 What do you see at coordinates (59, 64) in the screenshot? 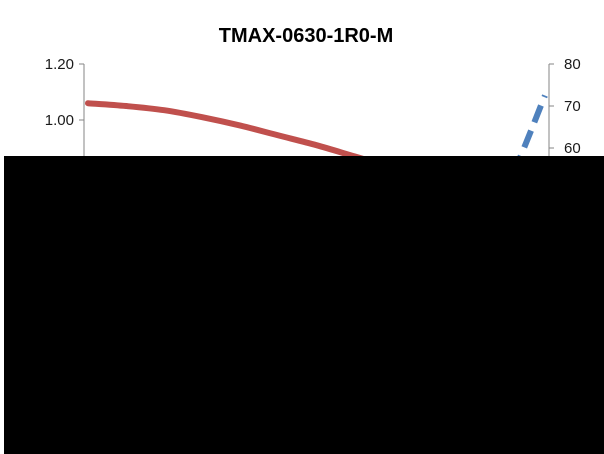
I see `left-tick-label: 1.20` at bounding box center [59, 64].